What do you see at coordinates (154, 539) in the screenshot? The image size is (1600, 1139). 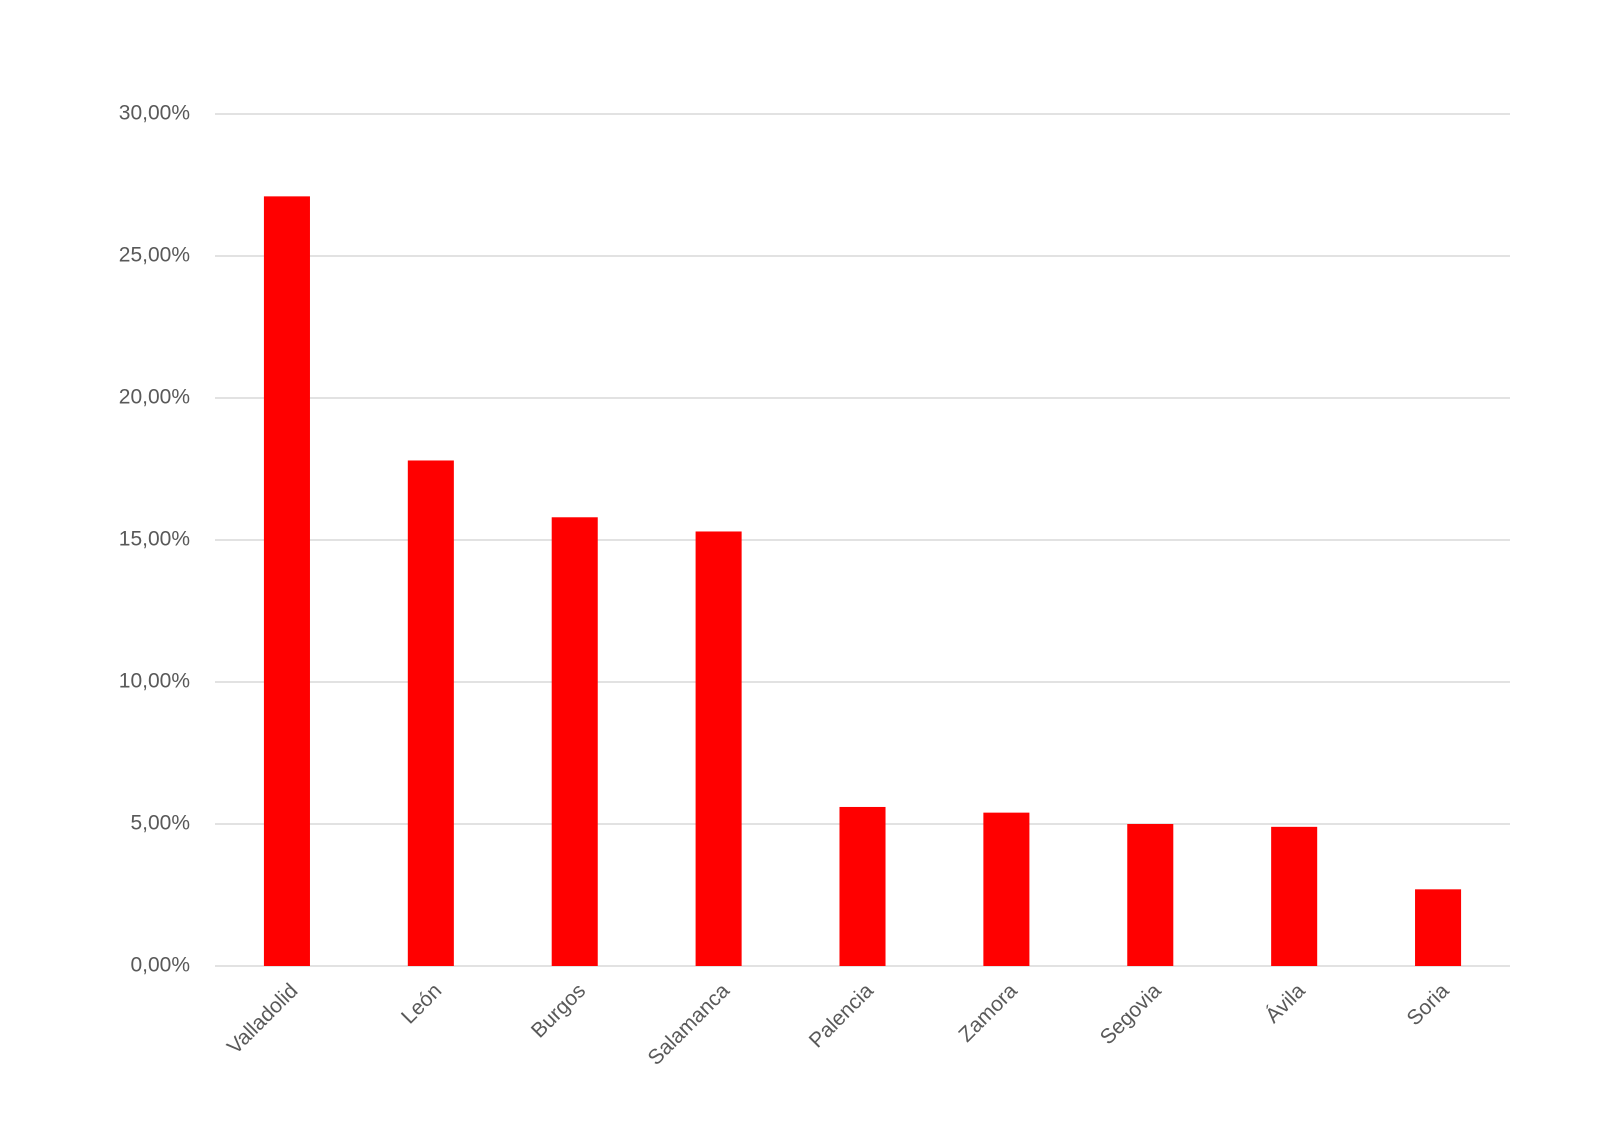 I see `y-tick-label: 15,00%` at bounding box center [154, 539].